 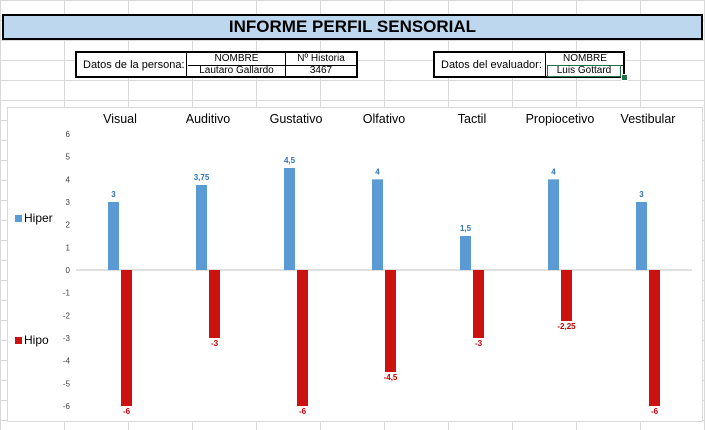 What do you see at coordinates (68, 225) in the screenshot?
I see `y-tick-label: 2` at bounding box center [68, 225].